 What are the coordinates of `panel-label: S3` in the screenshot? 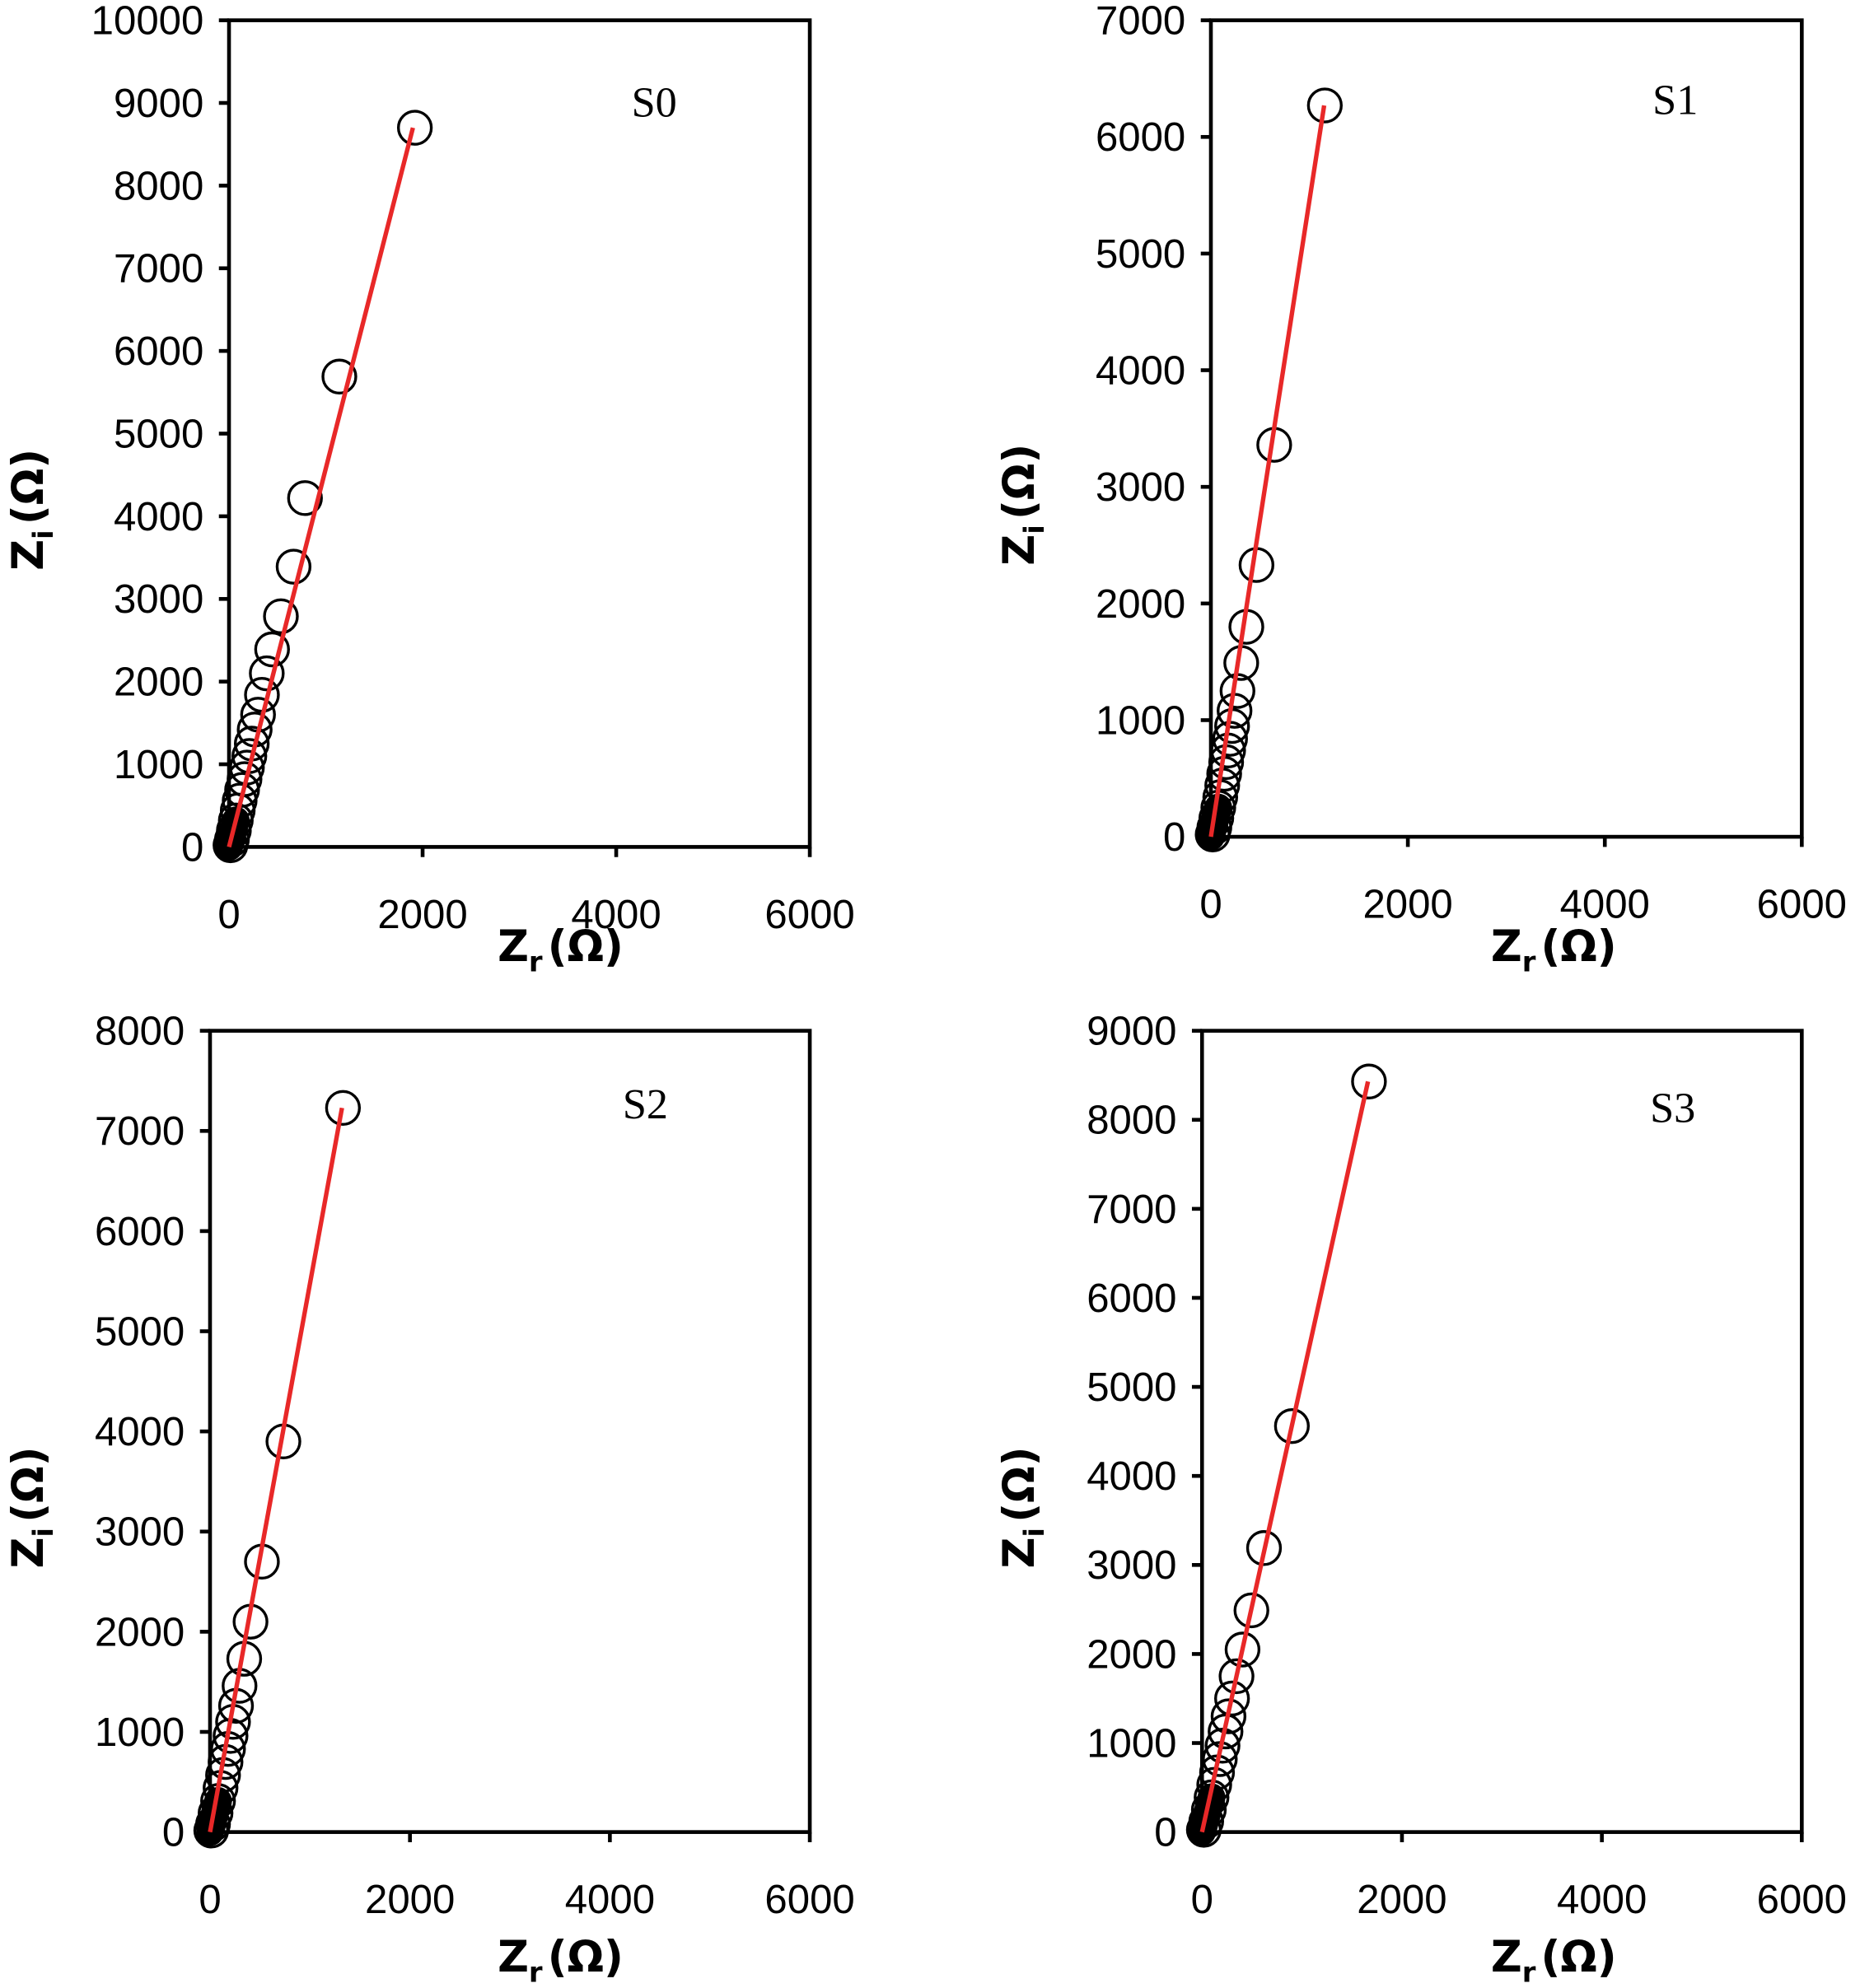 It's located at (1672, 1108).